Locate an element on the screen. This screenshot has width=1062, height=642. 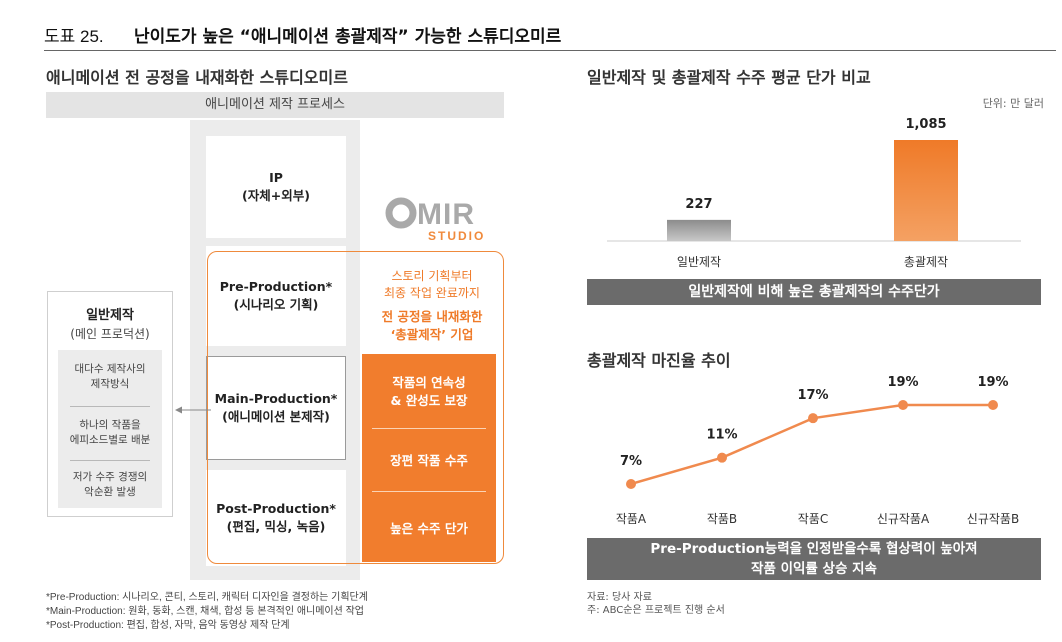
stage-ip-name: IP is located at coordinates (276, 177).